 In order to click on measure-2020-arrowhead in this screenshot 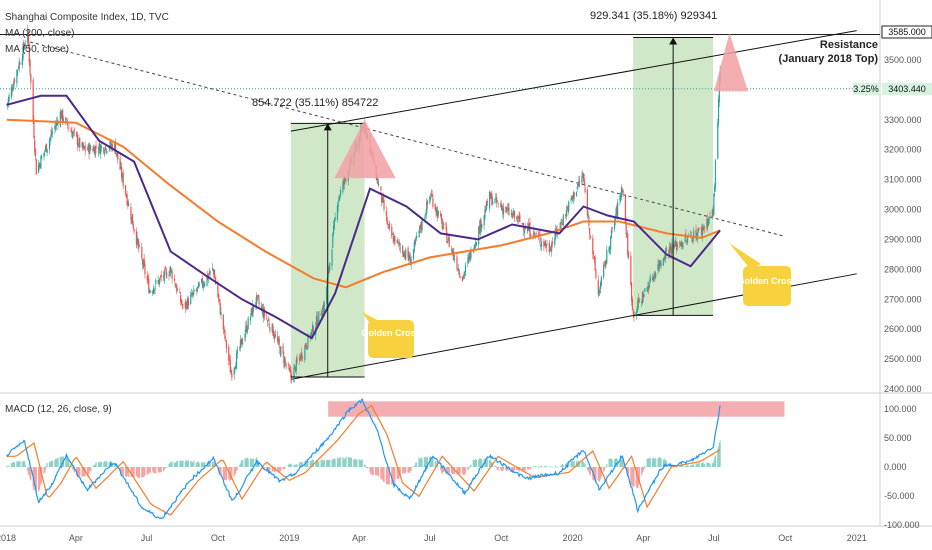, I will do `click(673, 41)`.